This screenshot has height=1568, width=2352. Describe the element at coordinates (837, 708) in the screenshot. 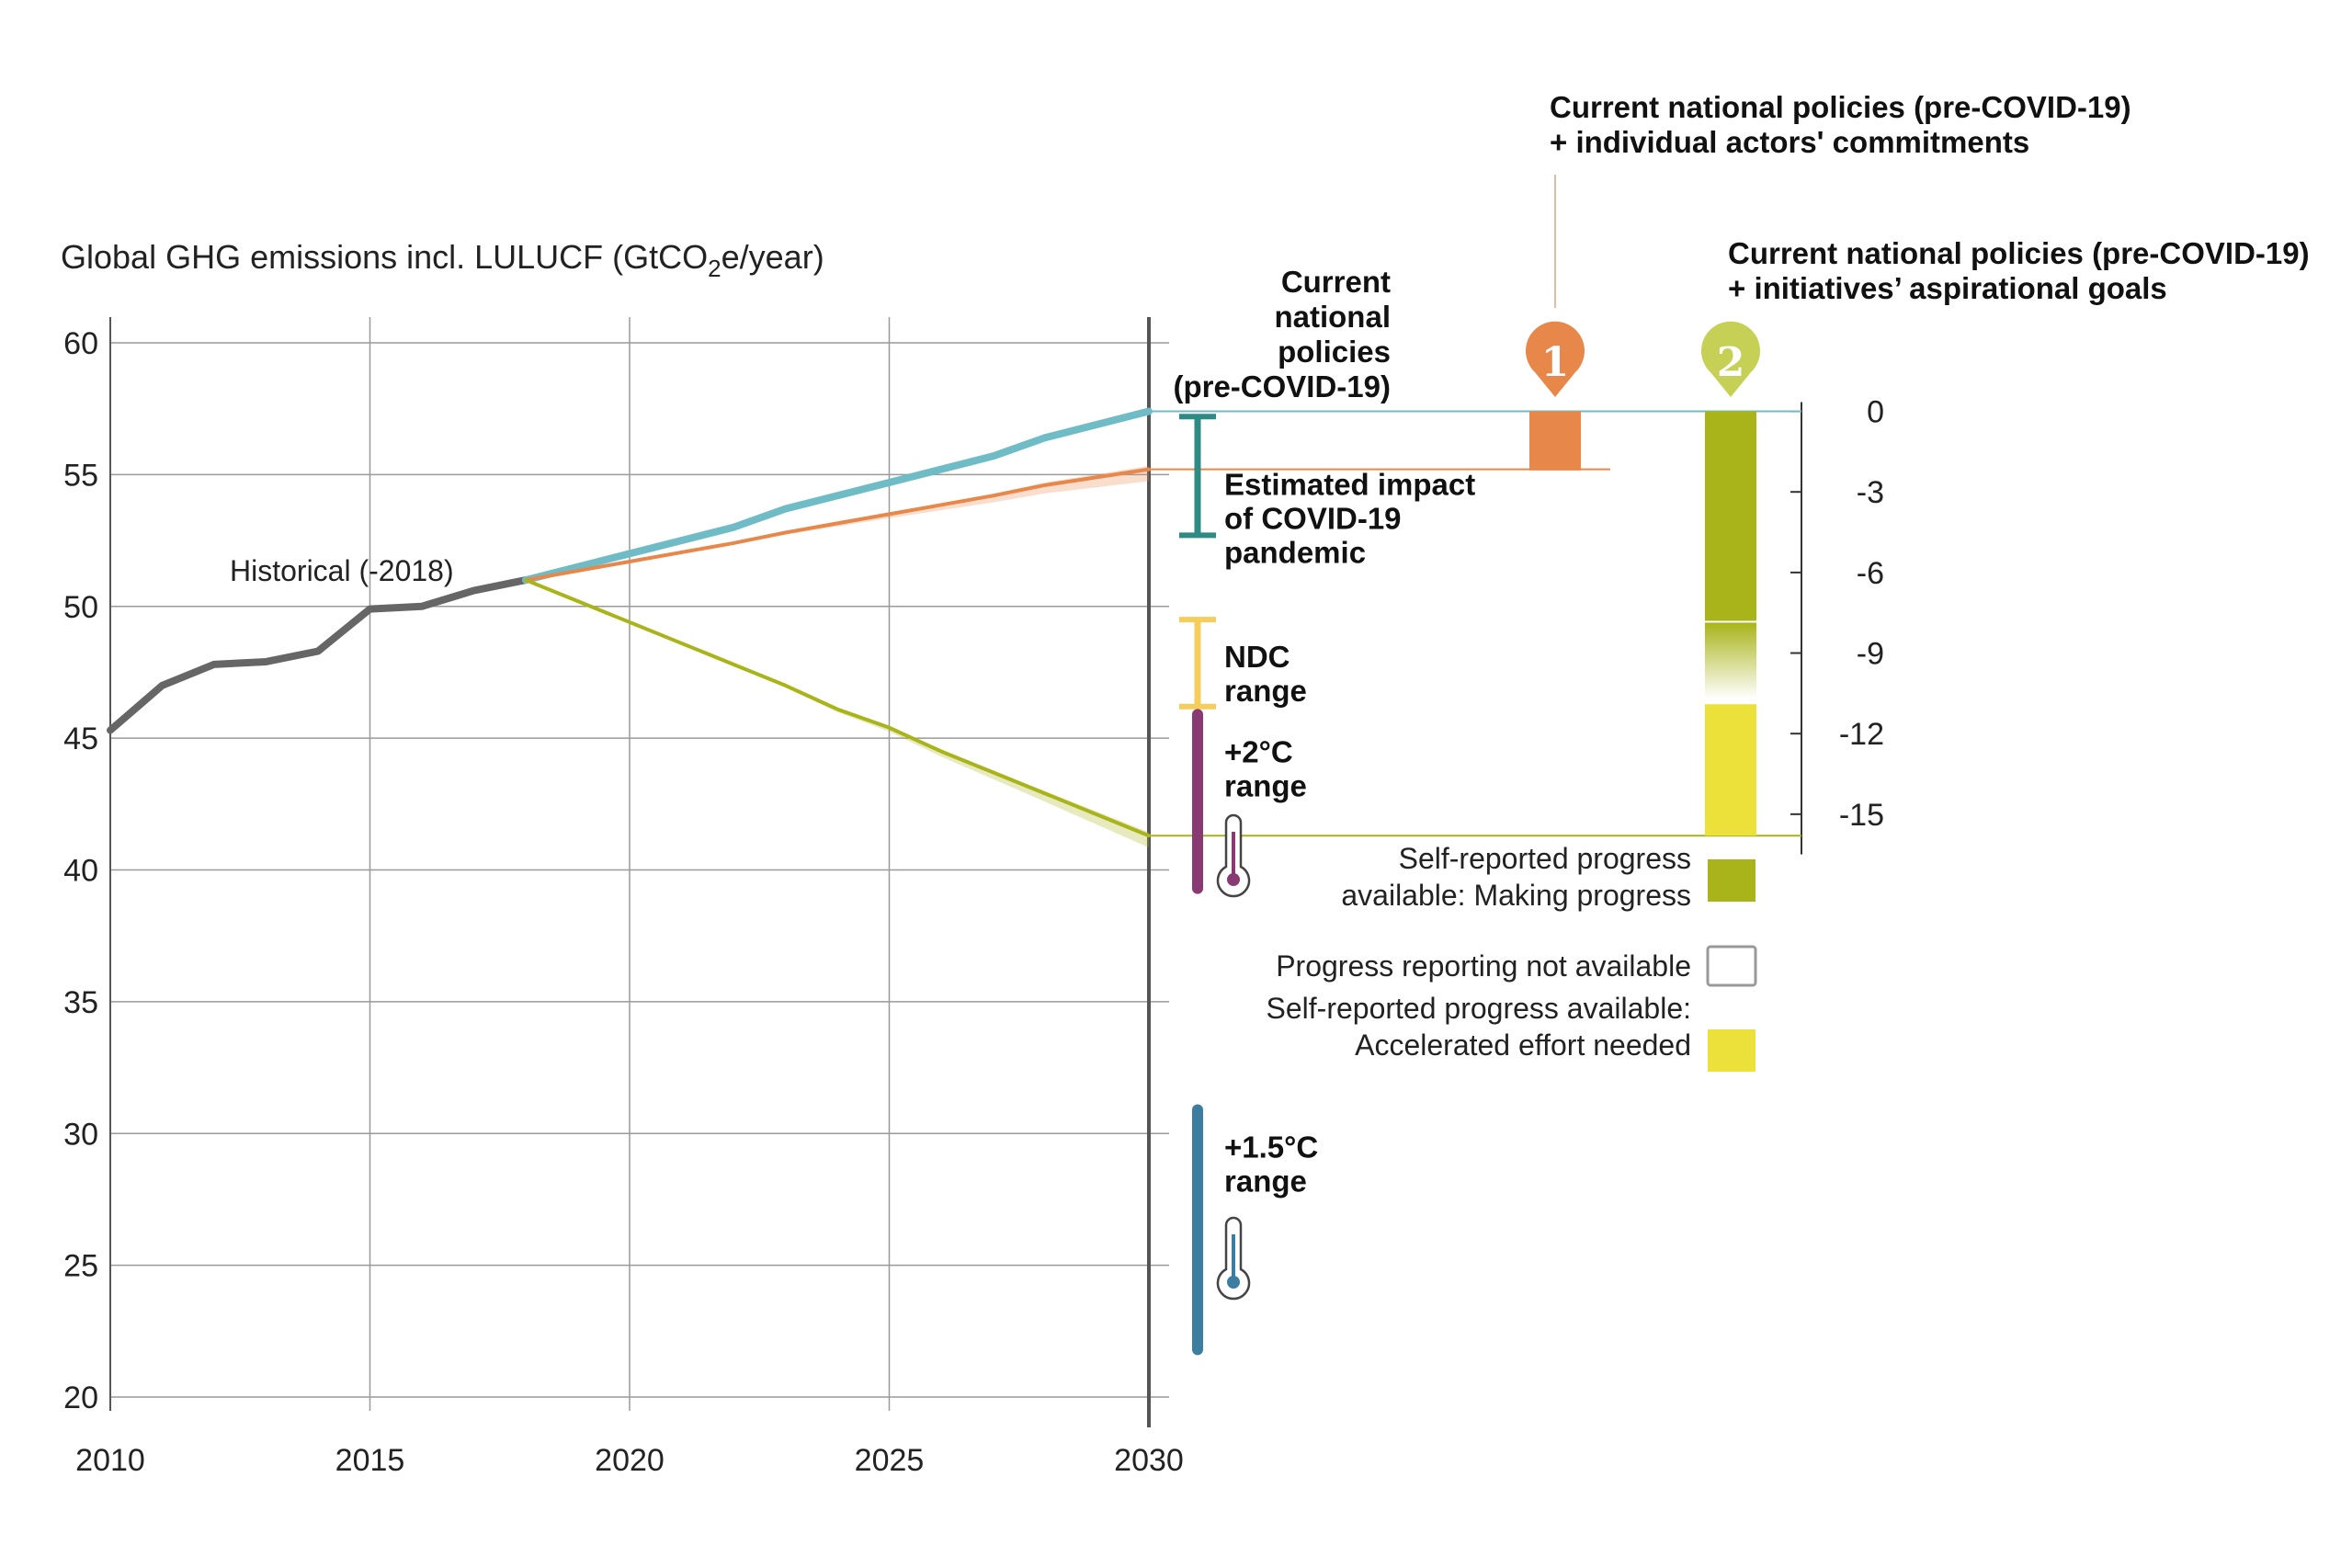

I see `aspirational_goals-line` at that location.